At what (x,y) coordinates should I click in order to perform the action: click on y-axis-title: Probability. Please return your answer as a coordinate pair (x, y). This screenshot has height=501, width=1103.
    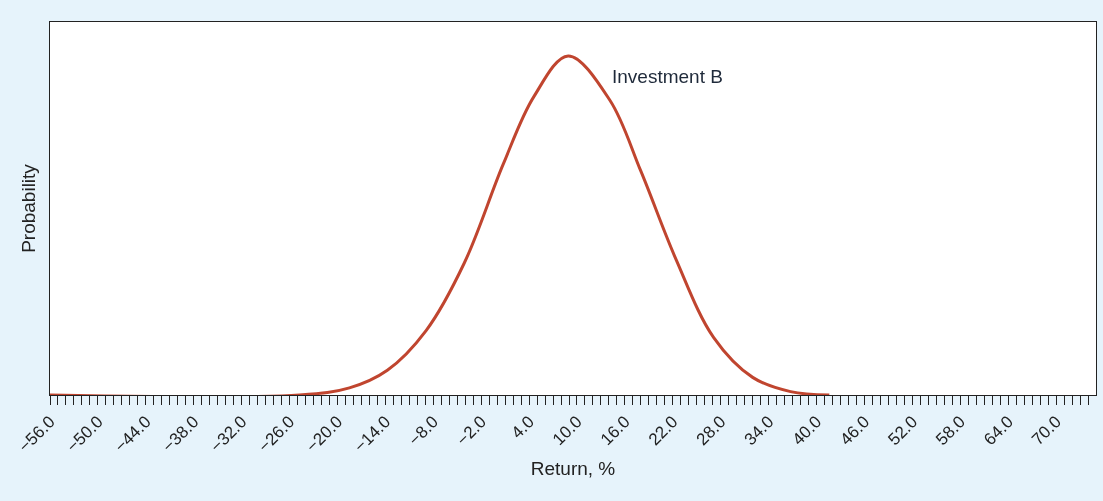
    Looking at the image, I should click on (28, 208).